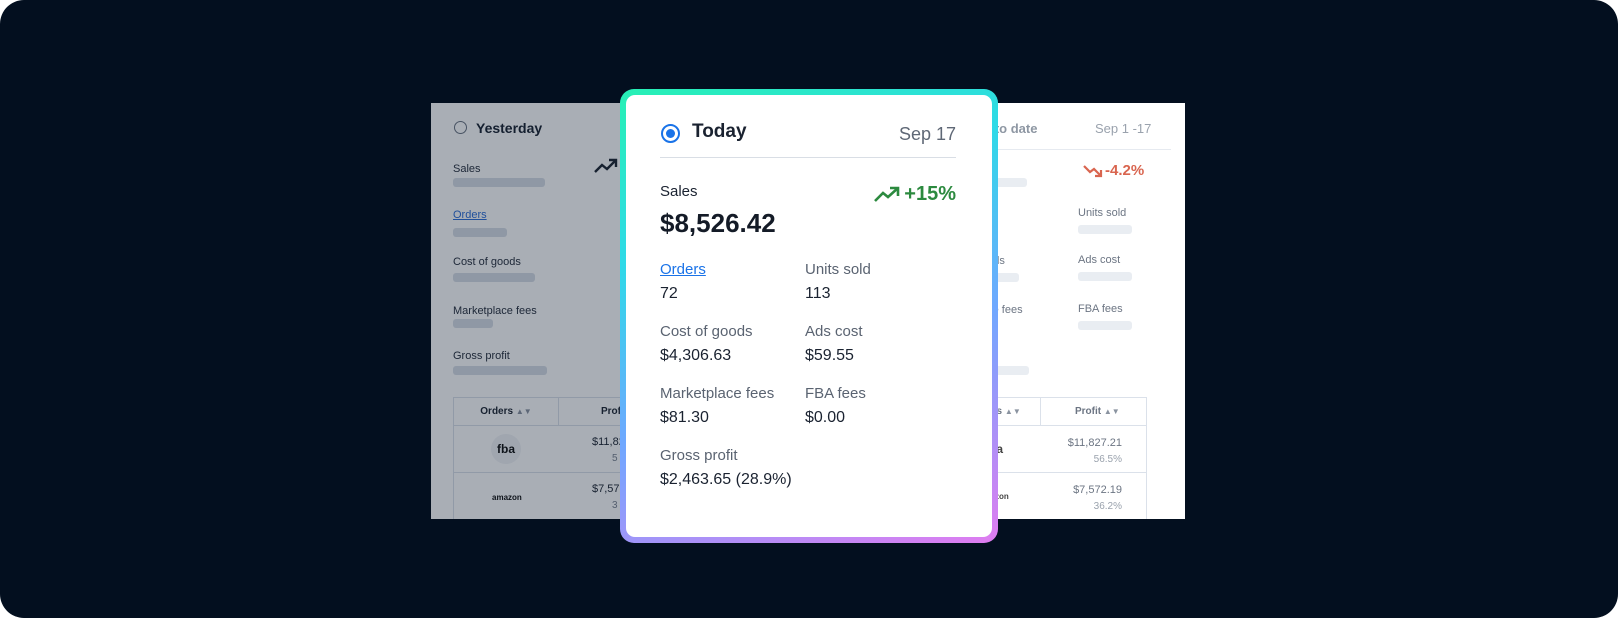  I want to click on units-sold-label: Units sold, so click(838, 269).